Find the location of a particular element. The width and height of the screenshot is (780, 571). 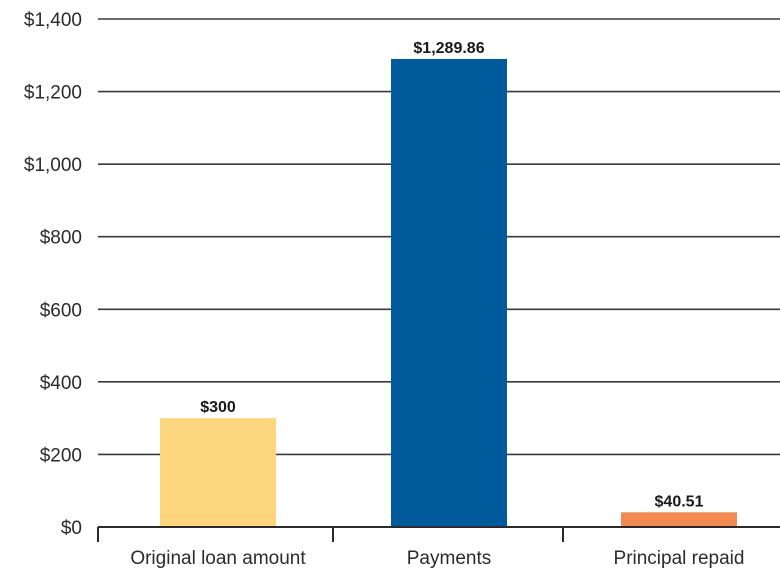

axes is located at coordinates (438, 534).